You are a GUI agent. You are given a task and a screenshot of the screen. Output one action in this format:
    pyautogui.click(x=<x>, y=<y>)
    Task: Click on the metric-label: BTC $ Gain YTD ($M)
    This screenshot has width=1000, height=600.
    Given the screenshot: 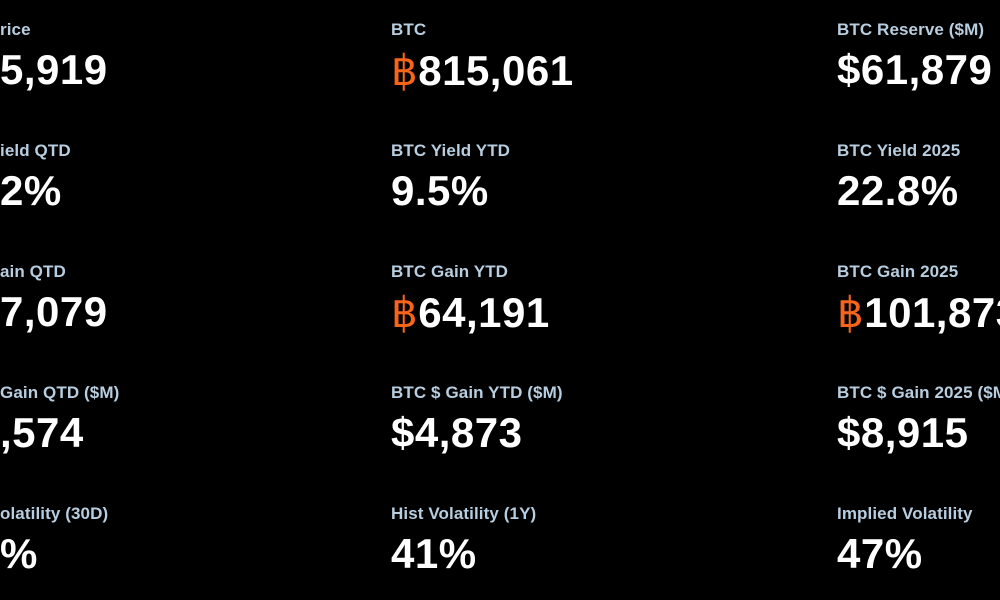 What is the action you would take?
    pyautogui.click(x=477, y=392)
    